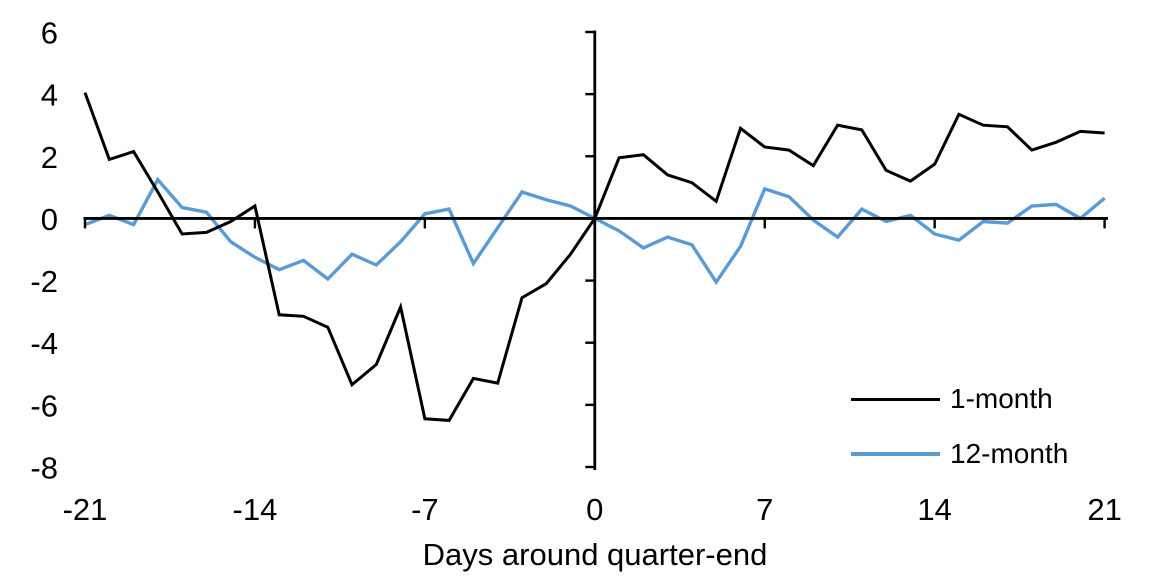 The width and height of the screenshot is (1152, 584). What do you see at coordinates (1009, 453) in the screenshot?
I see `legend-label-12-month: 12-month` at bounding box center [1009, 453].